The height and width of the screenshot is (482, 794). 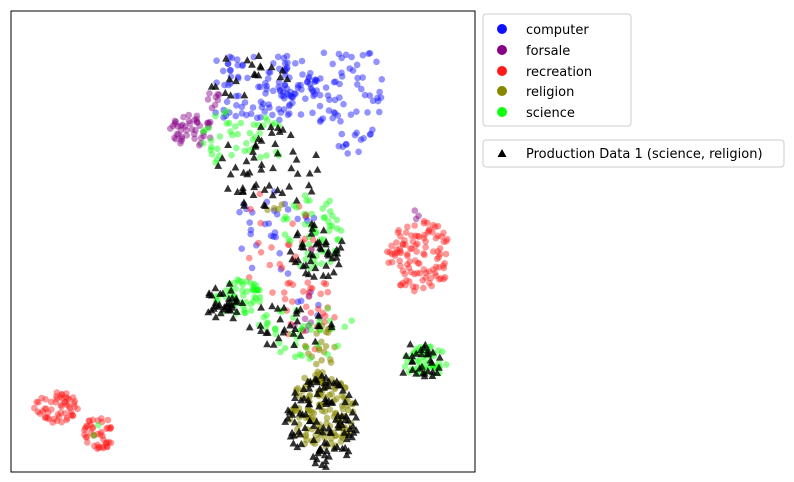 What do you see at coordinates (557, 30) in the screenshot?
I see `legend-label-computer: computer` at bounding box center [557, 30].